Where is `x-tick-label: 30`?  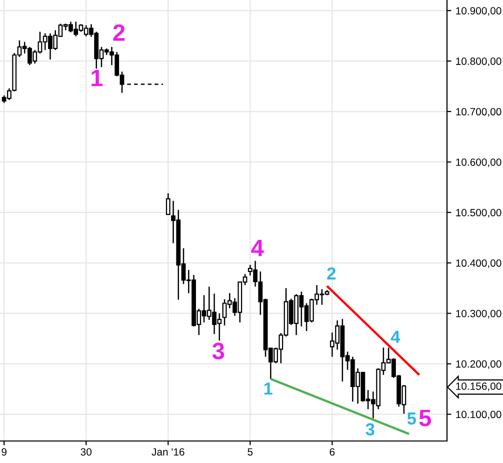
x-tick-label: 30 is located at coordinates (86, 452).